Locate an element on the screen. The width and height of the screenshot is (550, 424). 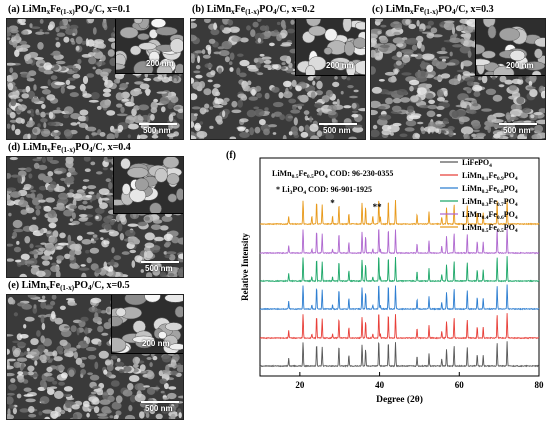
sem-image-a: 200 nm 500 nm is located at coordinates (95, 79).